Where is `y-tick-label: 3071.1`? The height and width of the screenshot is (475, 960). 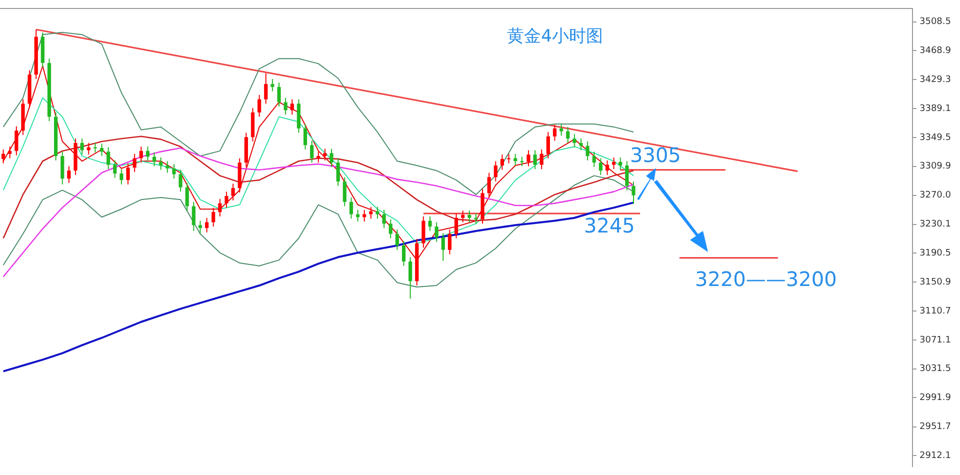 y-tick-label: 3071.1 is located at coordinates (936, 340).